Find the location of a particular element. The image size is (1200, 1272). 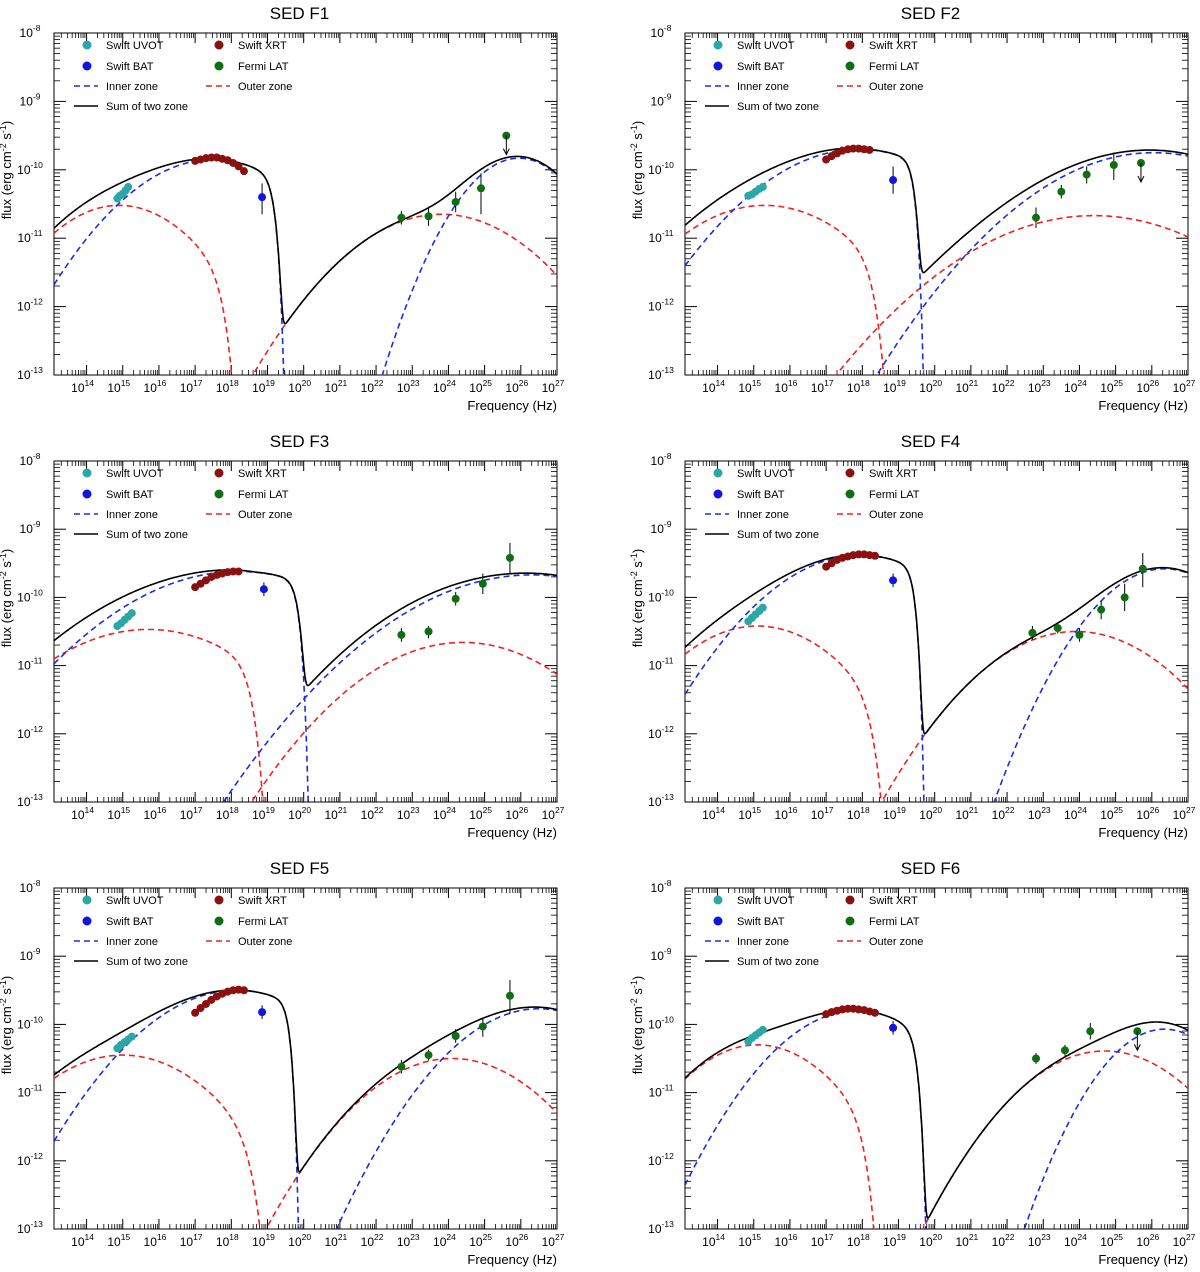

x-tick-exponent: 16 is located at coordinates (793, 810).